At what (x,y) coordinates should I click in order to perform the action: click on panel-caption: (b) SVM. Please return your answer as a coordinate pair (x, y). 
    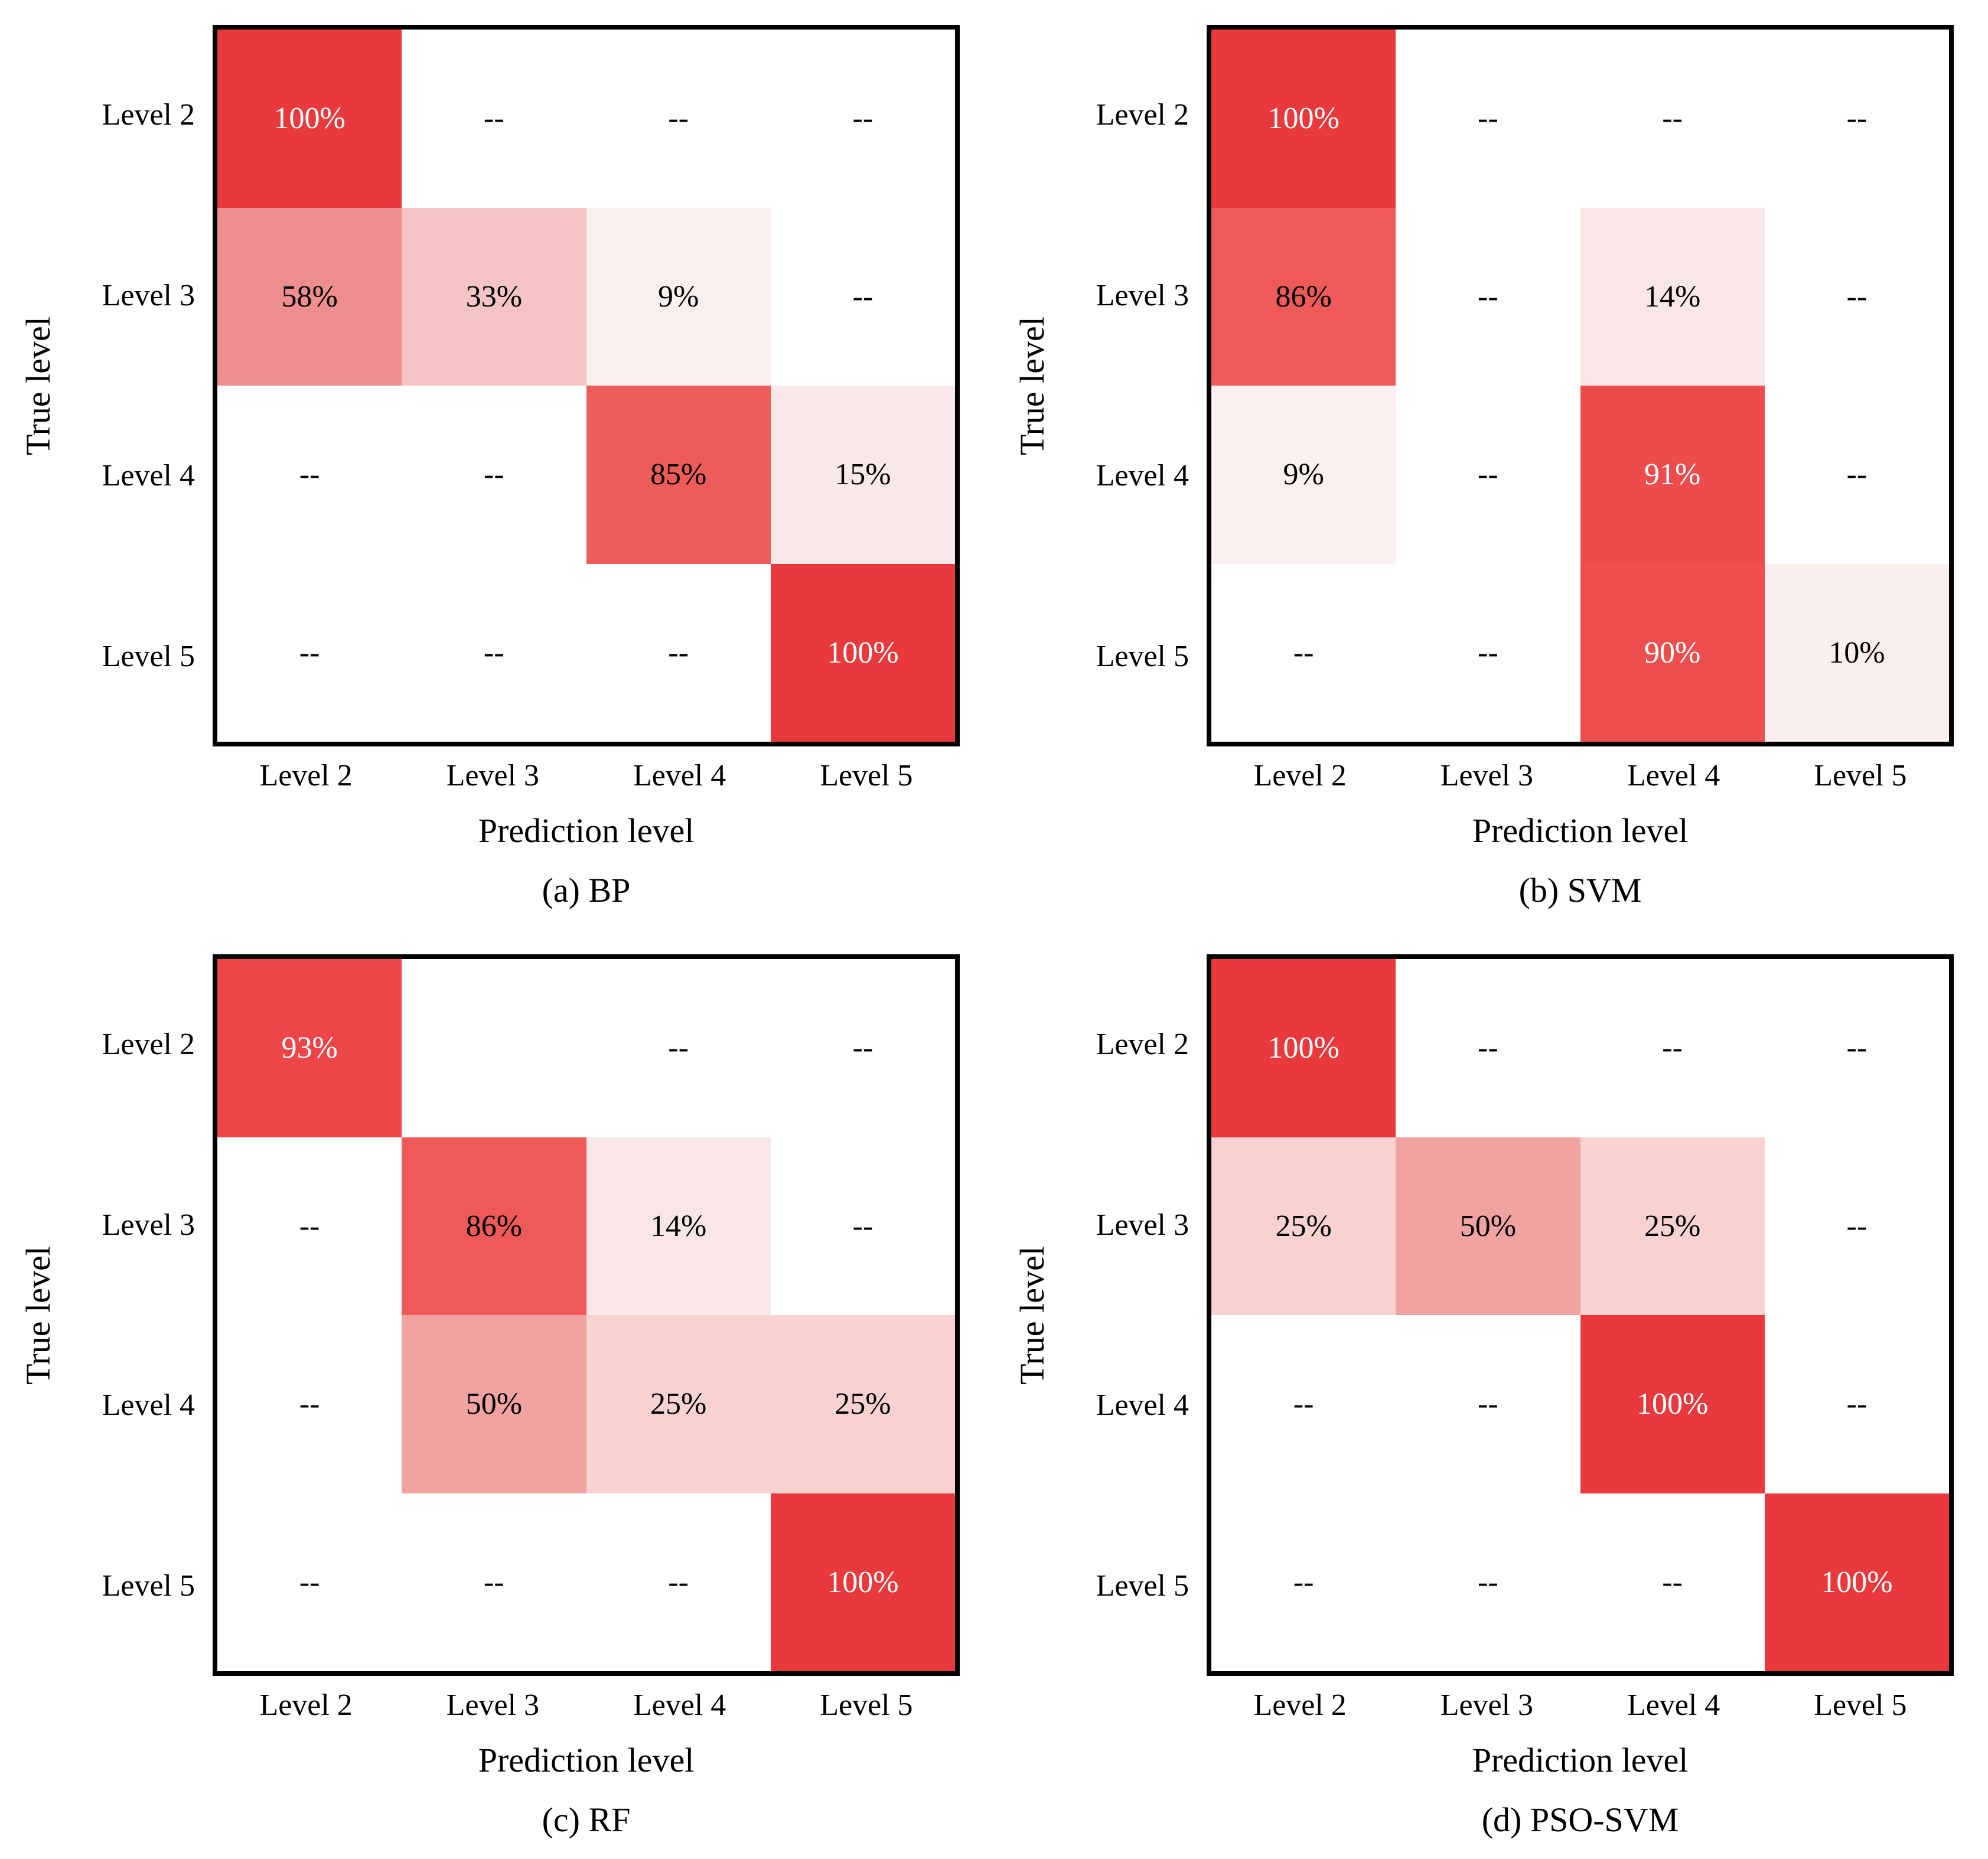
    Looking at the image, I should click on (1580, 890).